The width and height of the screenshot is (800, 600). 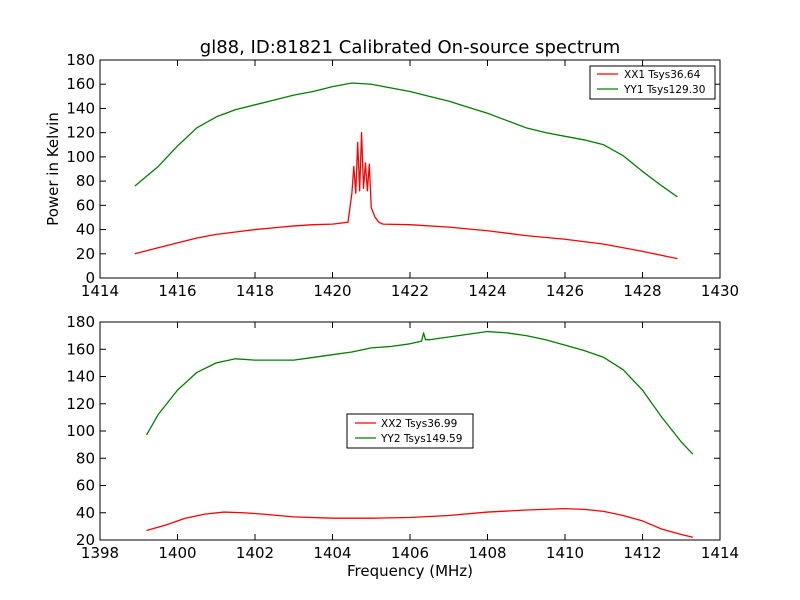 I want to click on x-tick-label: 1402, so click(x=255, y=553).